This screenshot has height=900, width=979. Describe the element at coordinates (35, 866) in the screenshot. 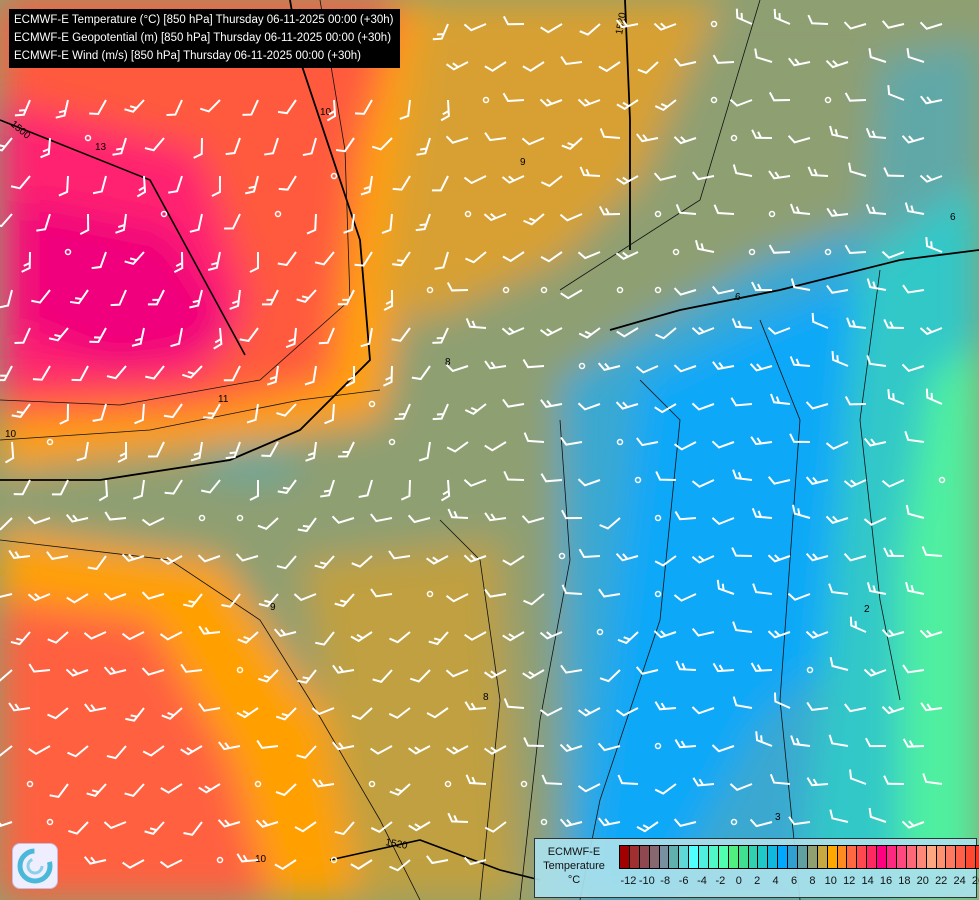

I see `ecmwf-swirl-icon` at that location.